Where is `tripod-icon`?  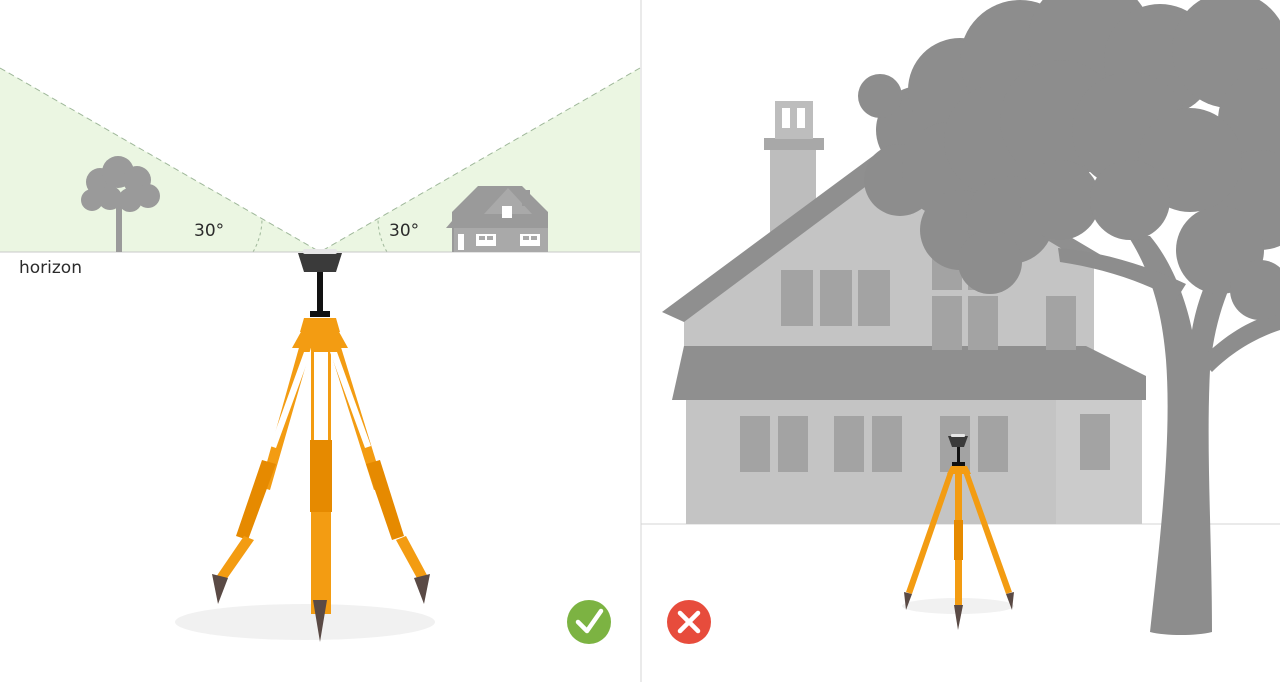 tripod-icon is located at coordinates (321, 480).